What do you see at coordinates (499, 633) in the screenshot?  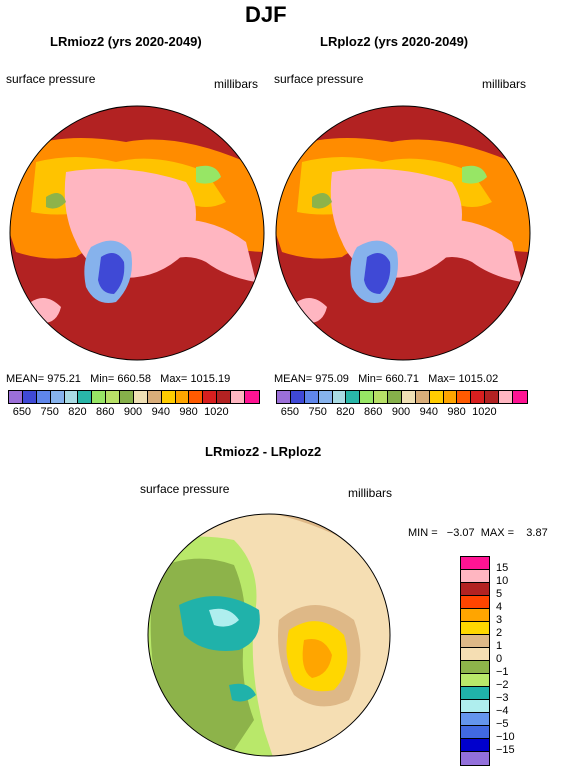 I see `colorbar-tick-label: 2` at bounding box center [499, 633].